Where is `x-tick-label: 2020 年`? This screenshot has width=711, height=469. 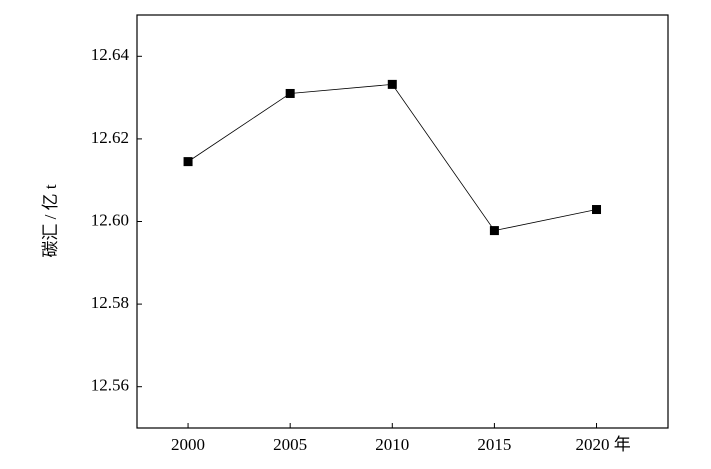 x-tick-label: 2020 年 is located at coordinates (603, 444).